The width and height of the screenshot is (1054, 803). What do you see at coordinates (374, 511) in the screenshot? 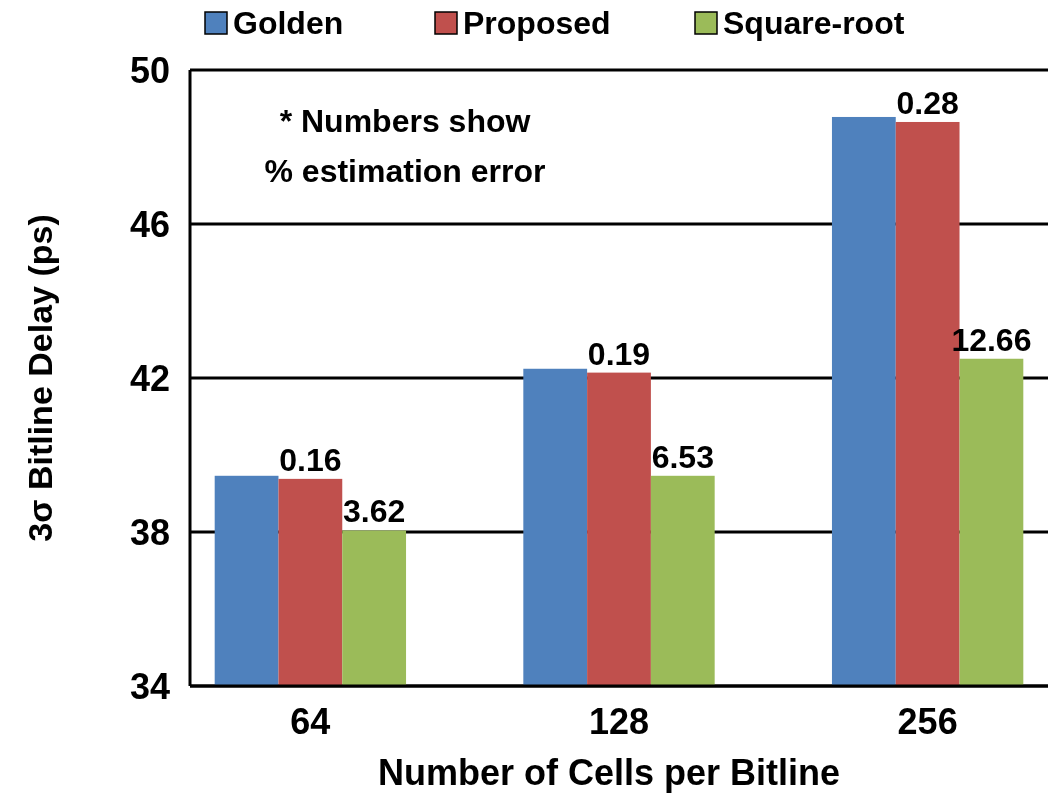
I see `annotation: 3.62` at bounding box center [374, 511].